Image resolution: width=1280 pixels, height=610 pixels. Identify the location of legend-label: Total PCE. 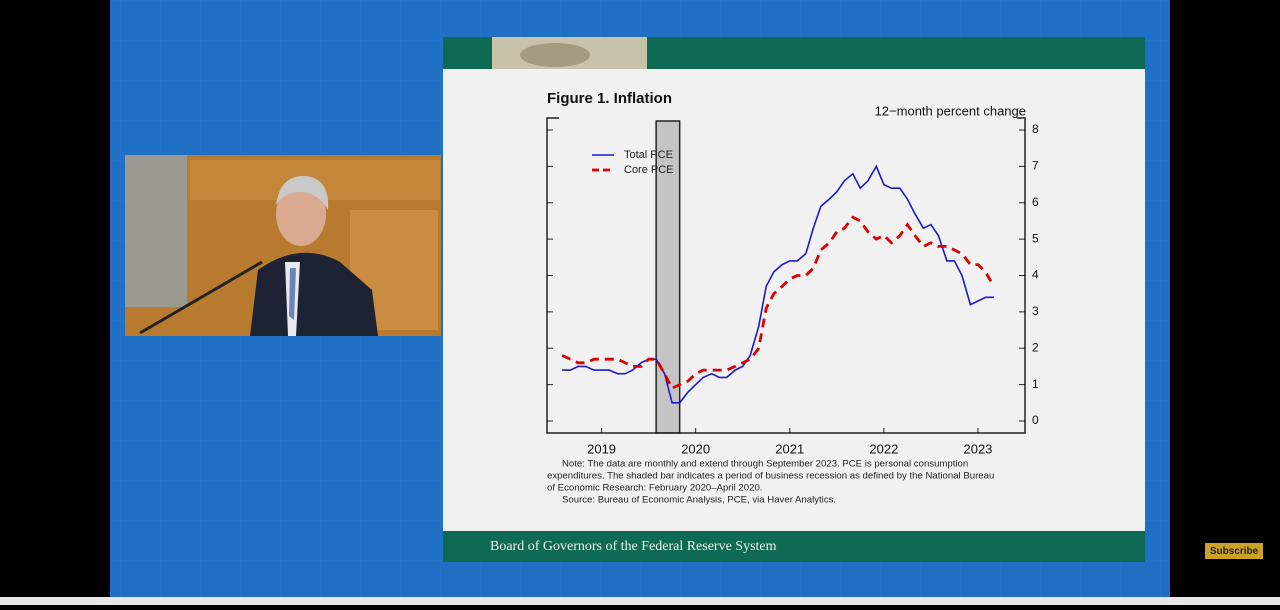
(648, 155).